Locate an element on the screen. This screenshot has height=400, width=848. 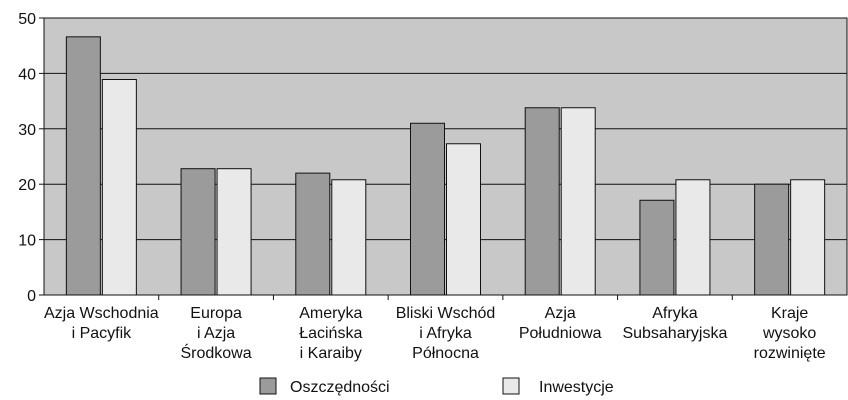
y-tick-label: 0 is located at coordinates (31, 296).